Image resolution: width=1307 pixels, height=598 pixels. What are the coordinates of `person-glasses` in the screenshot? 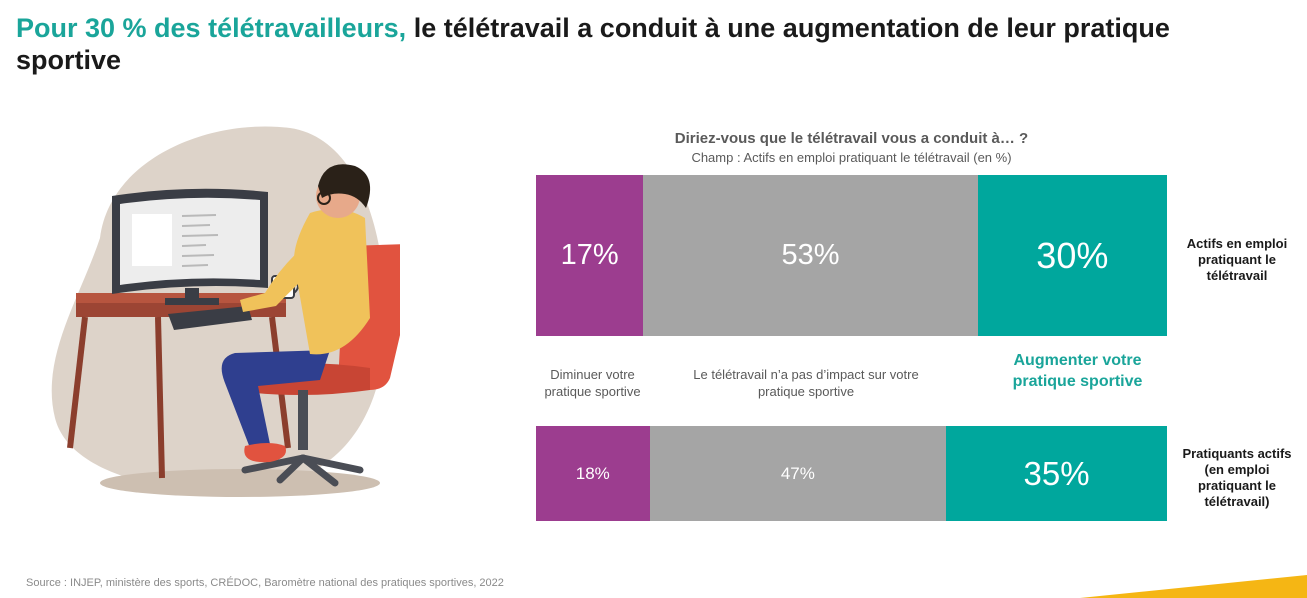 It's located at (324, 198).